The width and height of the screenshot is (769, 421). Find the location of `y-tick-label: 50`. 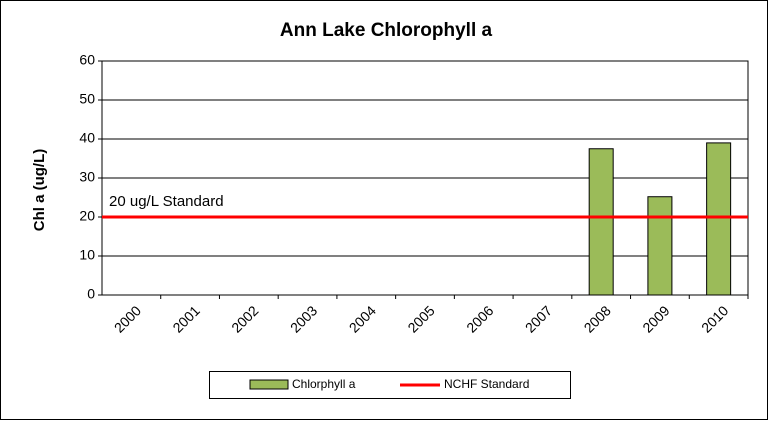

y-tick-label: 50 is located at coordinates (87, 99).